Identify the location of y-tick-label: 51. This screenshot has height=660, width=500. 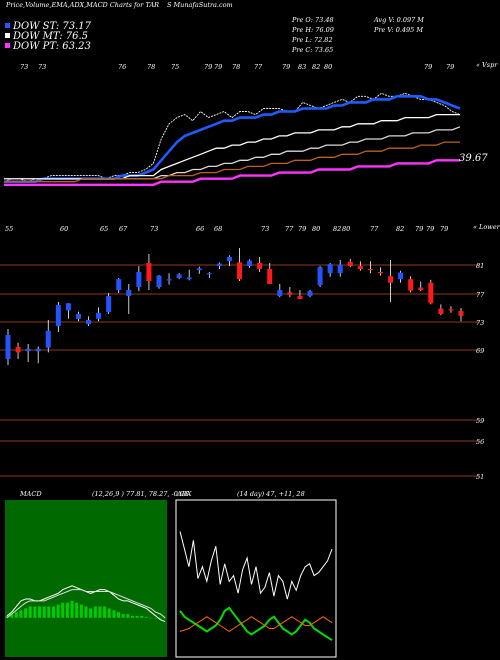
(480, 477).